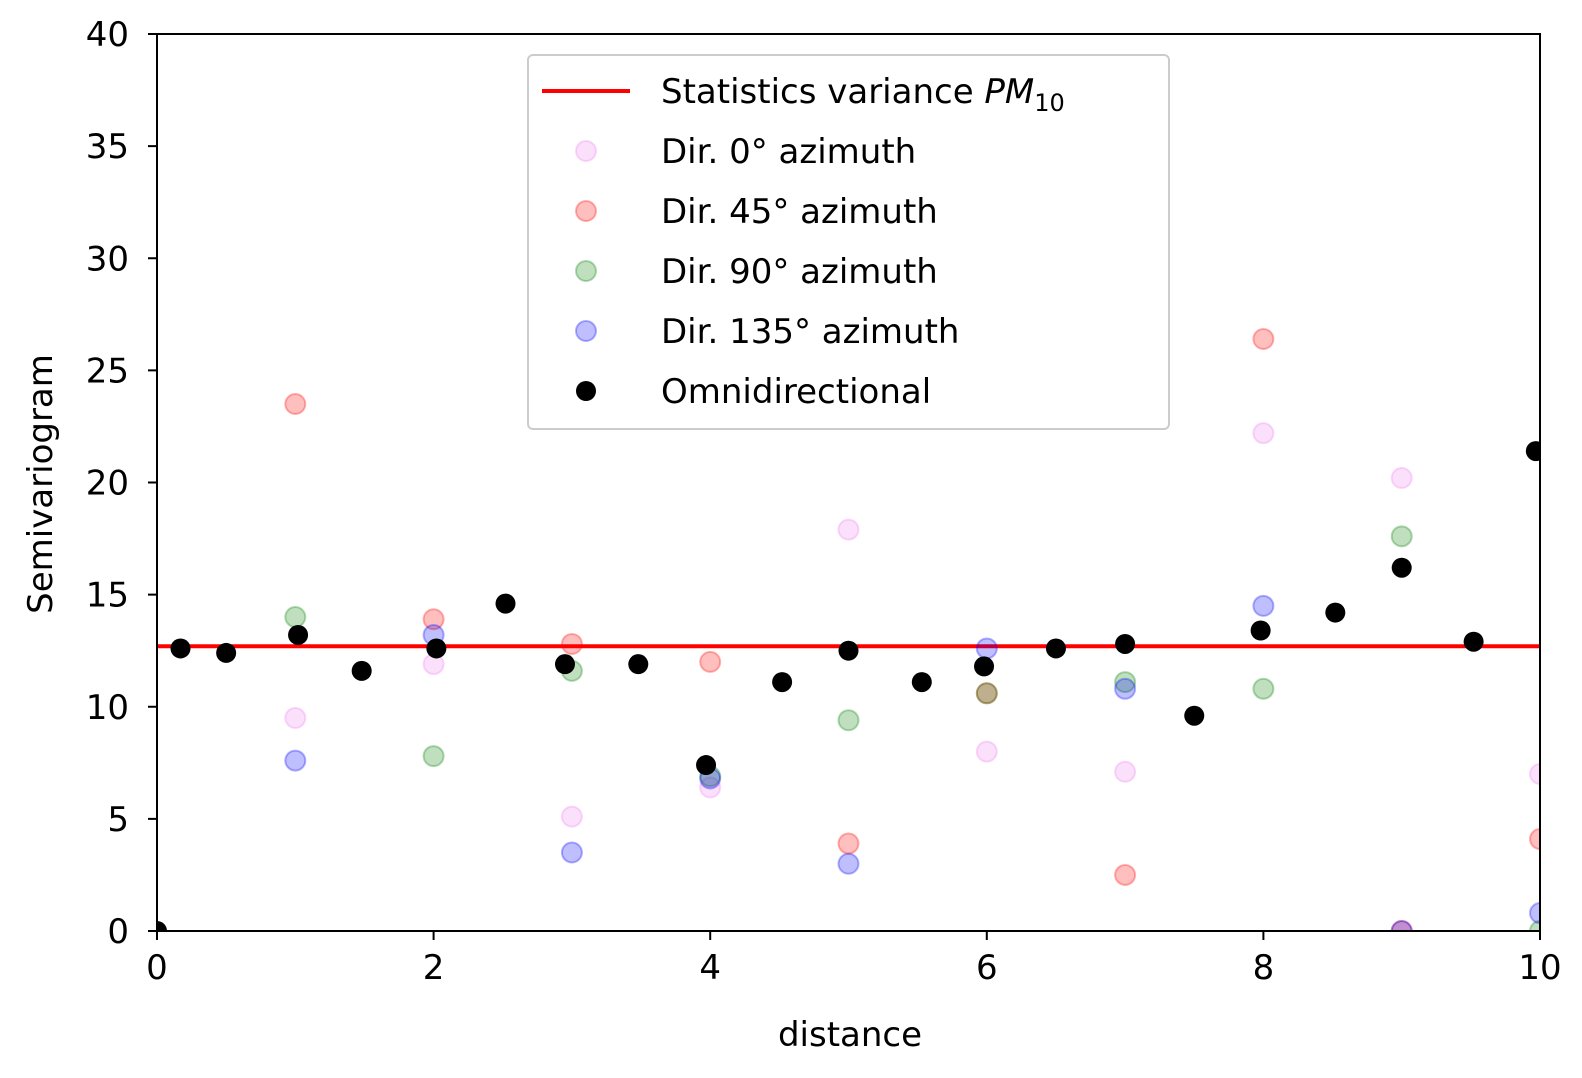 This screenshot has width=1582, height=1078. Describe the element at coordinates (710, 968) in the screenshot. I see `x-tick-label-4: 4` at that location.